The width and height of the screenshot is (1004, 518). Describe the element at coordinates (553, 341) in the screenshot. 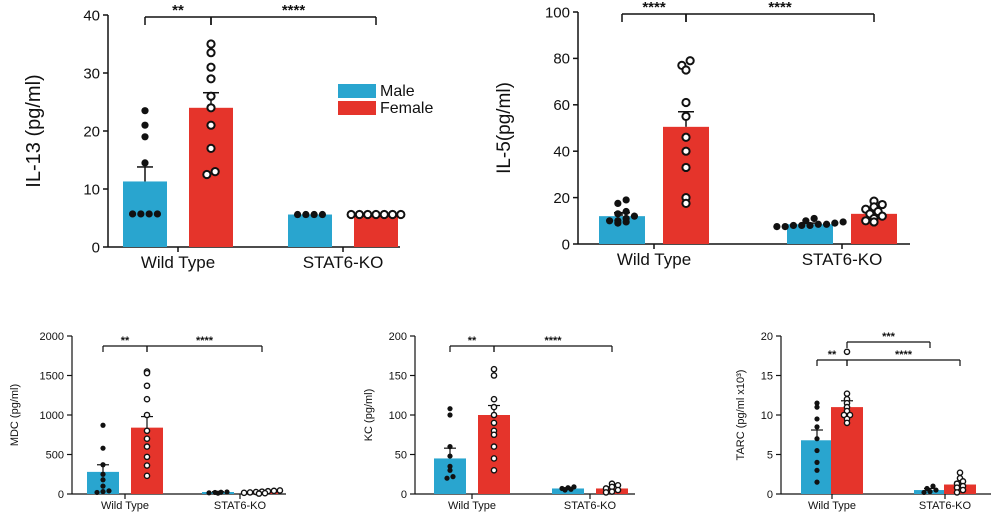

I see `kc-sig-label: ****` at that location.